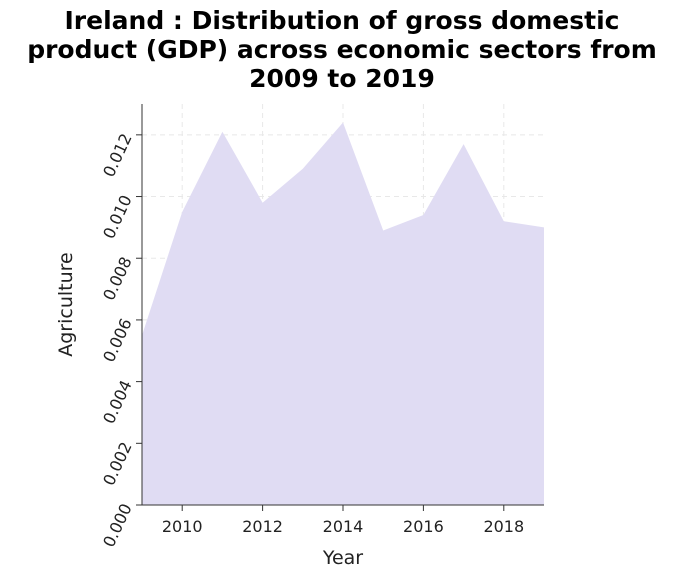  I want to click on y-tick-label: 0.006, so click(117, 340).